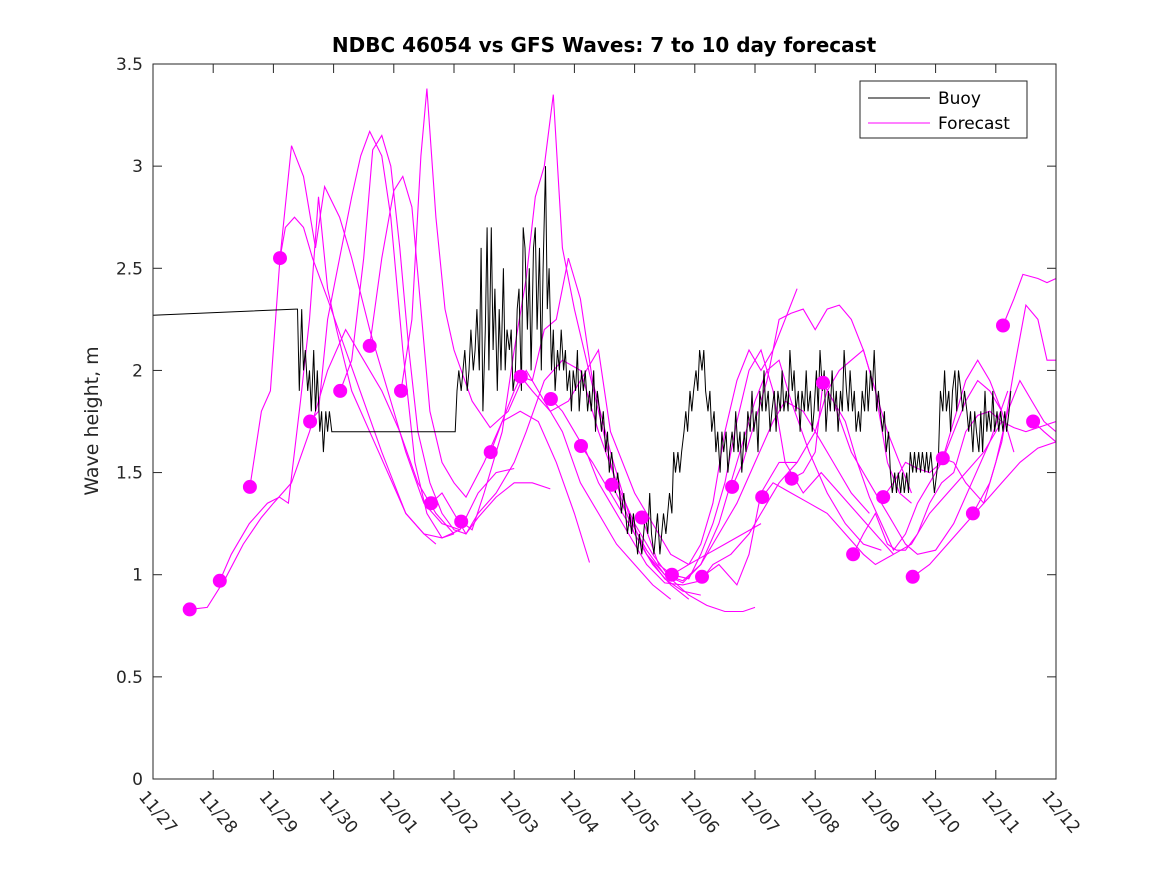 This screenshot has width=1167, height=875. What do you see at coordinates (129, 65) in the screenshot?
I see `y-tick-label: 3.5` at bounding box center [129, 65].